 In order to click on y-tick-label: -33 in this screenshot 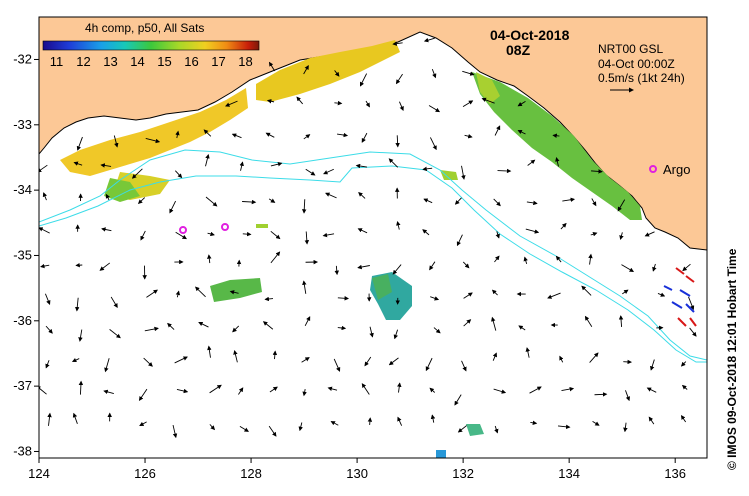, I will do `click(22, 124)`.